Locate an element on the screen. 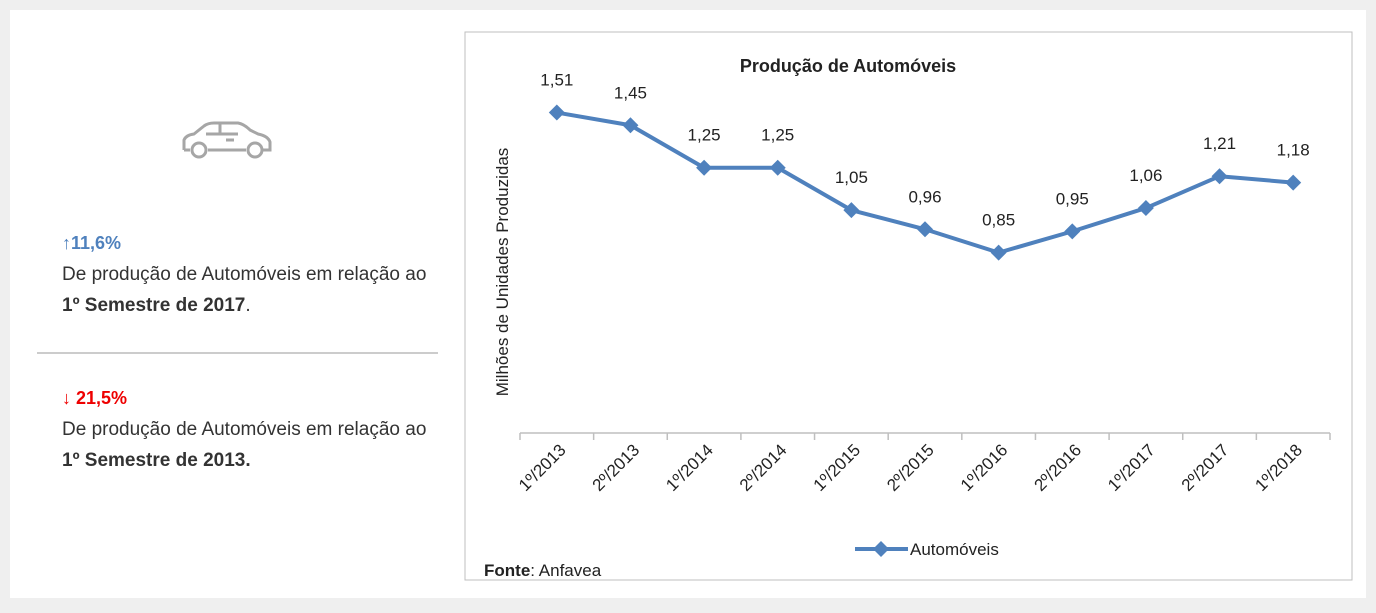  chart-title: Produção de Automóveis is located at coordinates (848, 66).